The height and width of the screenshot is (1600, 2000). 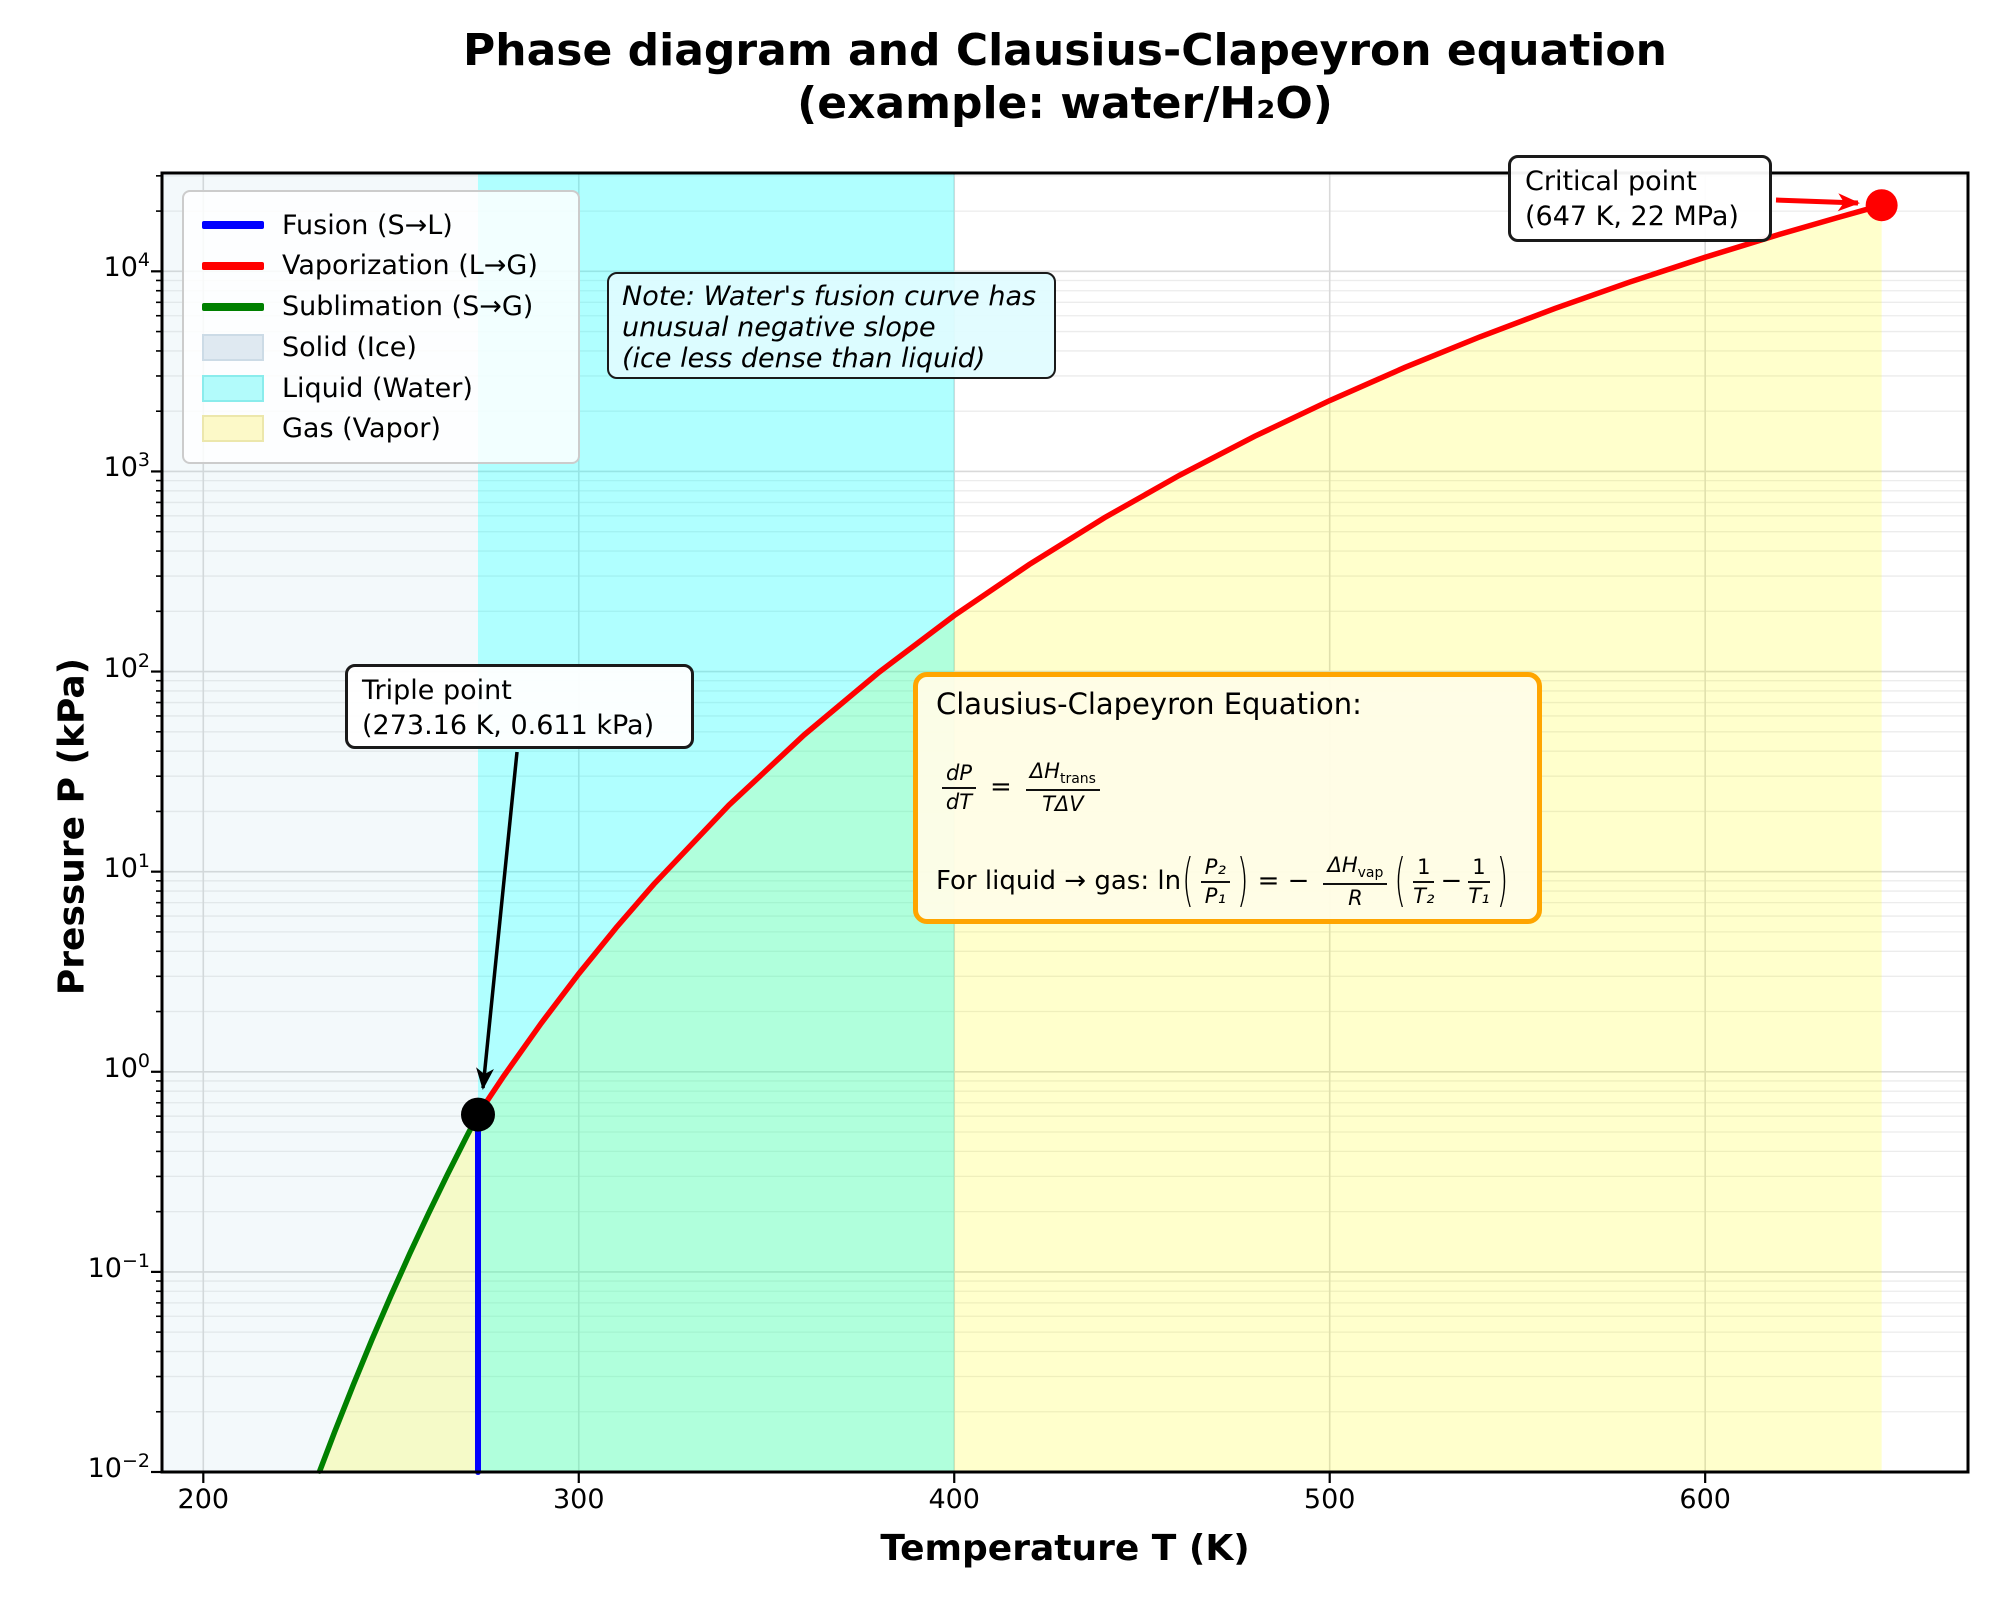 What do you see at coordinates (1640, 198) in the screenshot?
I see `critical-point-annotation: Critical point (647 K, 22 MPa)` at bounding box center [1640, 198].